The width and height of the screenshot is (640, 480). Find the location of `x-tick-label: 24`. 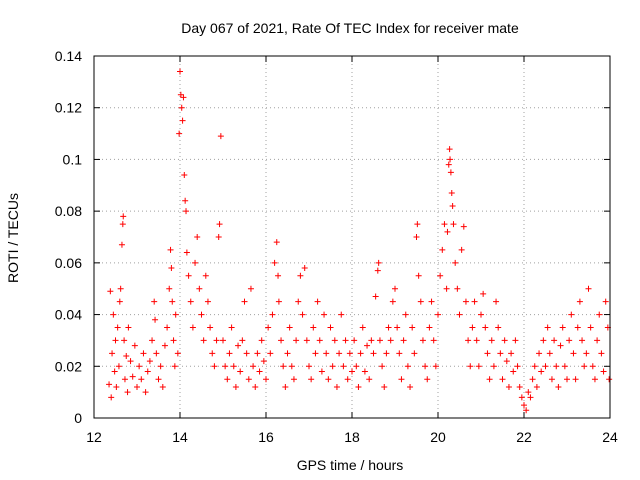

x-tick-label: 24 is located at coordinates (610, 437).